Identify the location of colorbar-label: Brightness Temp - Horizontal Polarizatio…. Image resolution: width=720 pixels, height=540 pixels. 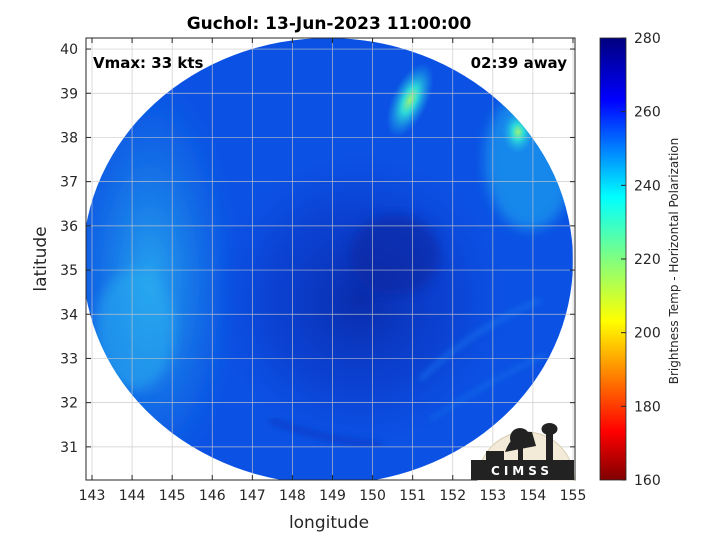
(674, 261).